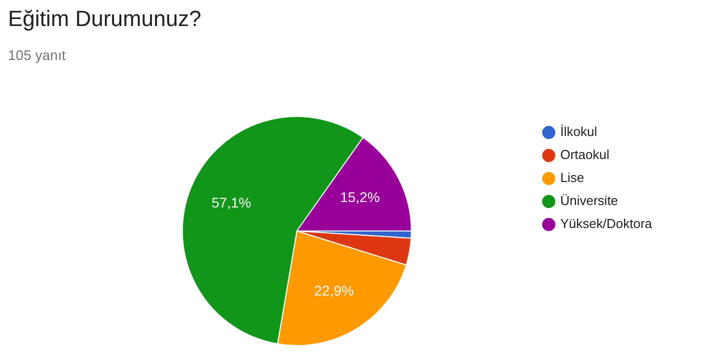  Describe the element at coordinates (360, 197) in the screenshot. I see `data-label: 15,2%` at that location.